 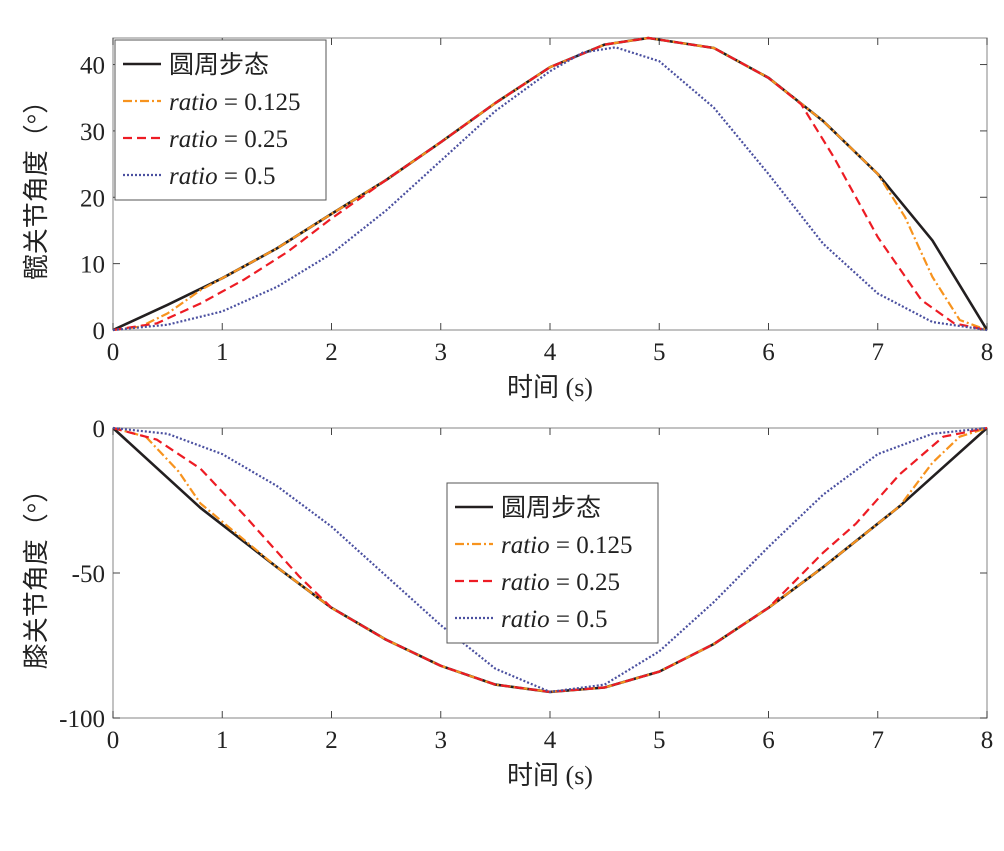 What do you see at coordinates (88, 574) in the screenshot?
I see `y-tick-label: -50` at bounding box center [88, 574].